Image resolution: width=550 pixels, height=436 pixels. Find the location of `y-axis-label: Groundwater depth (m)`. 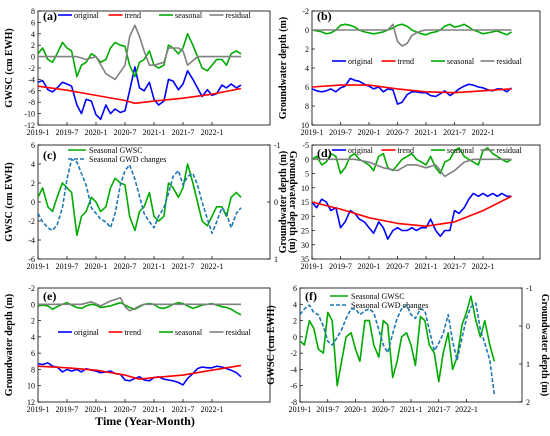

y-axis-label: Groundwater depth (m) is located at coordinates (283, 68).